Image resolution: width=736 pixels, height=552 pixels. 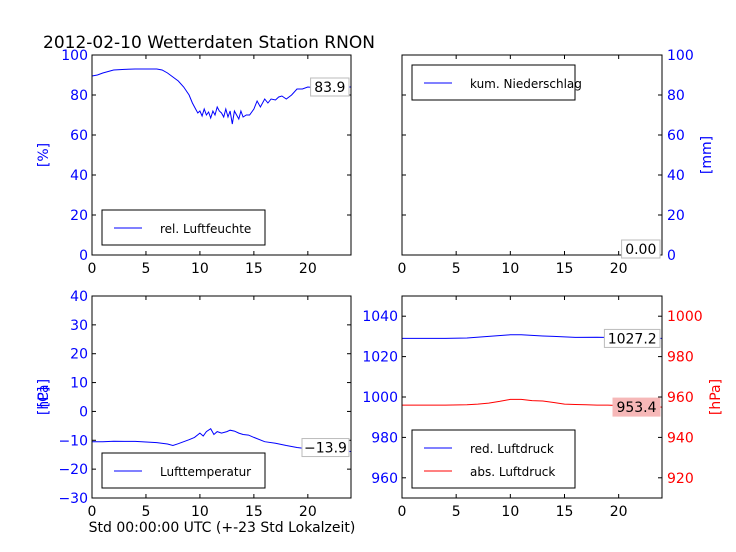 I want to click on value-annotation: 953.4, so click(x=636, y=408).